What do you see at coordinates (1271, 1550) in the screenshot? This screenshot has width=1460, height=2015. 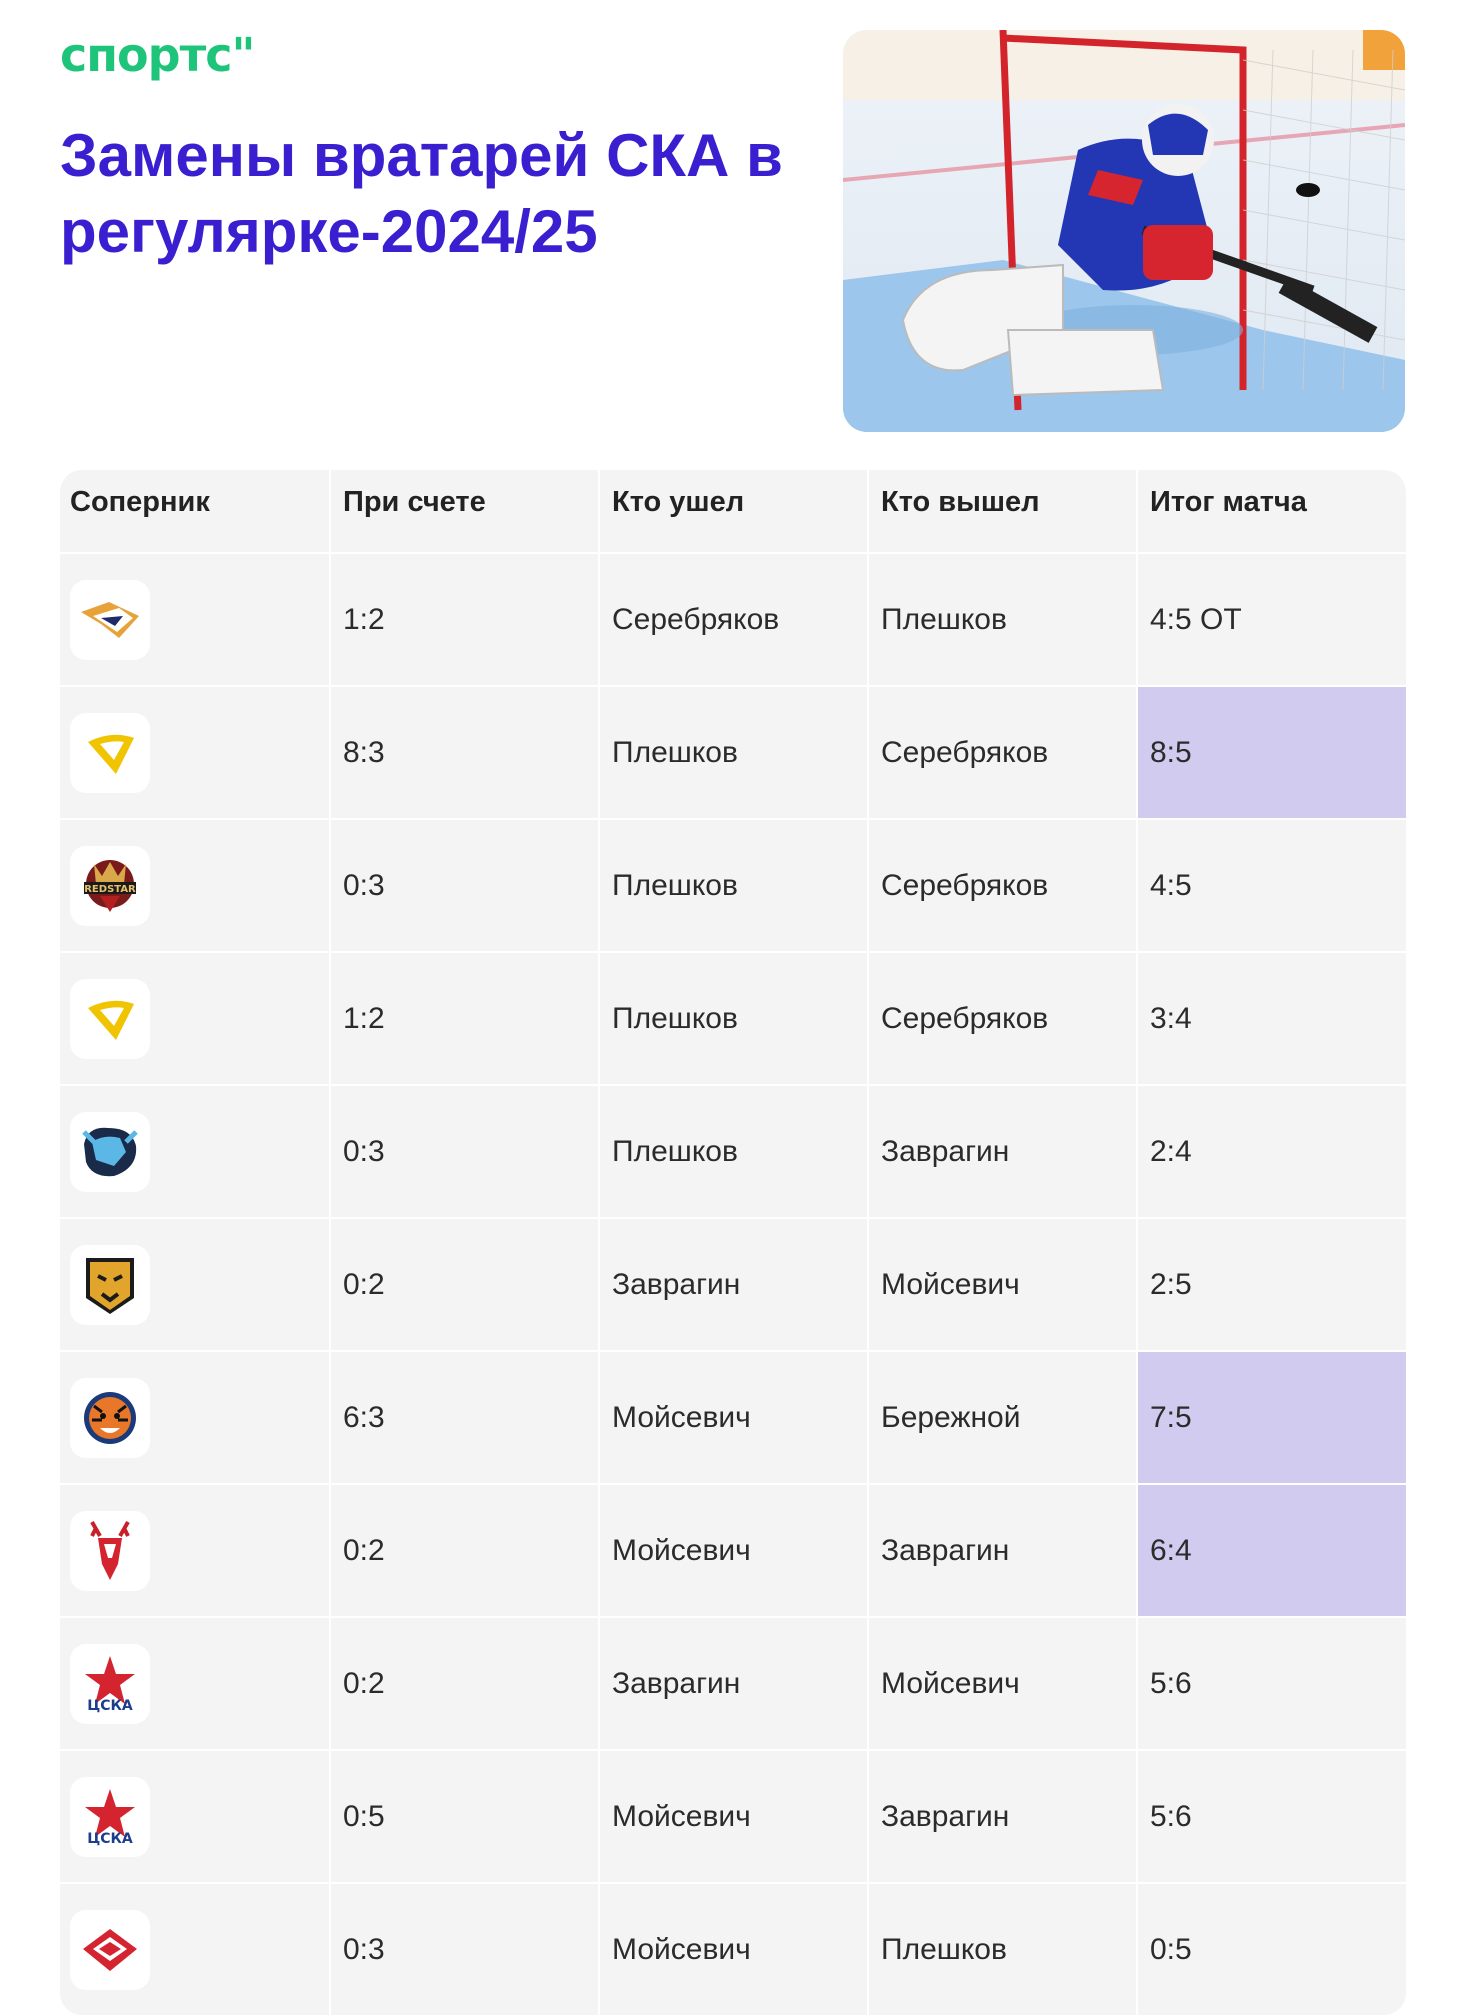 I see `cell-result: 6:4` at bounding box center [1271, 1550].